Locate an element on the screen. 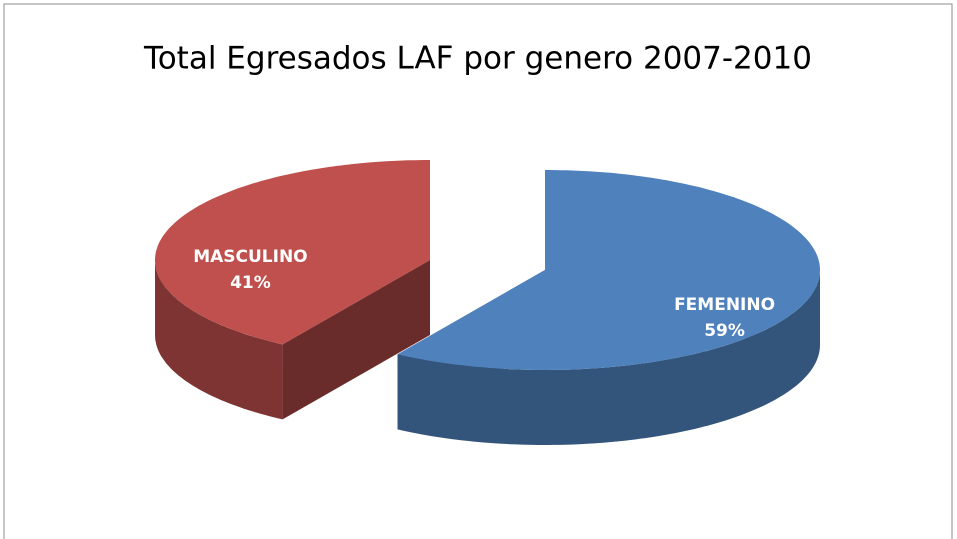 This screenshot has width=957, height=539. pie-slice is located at coordinates (292, 290).